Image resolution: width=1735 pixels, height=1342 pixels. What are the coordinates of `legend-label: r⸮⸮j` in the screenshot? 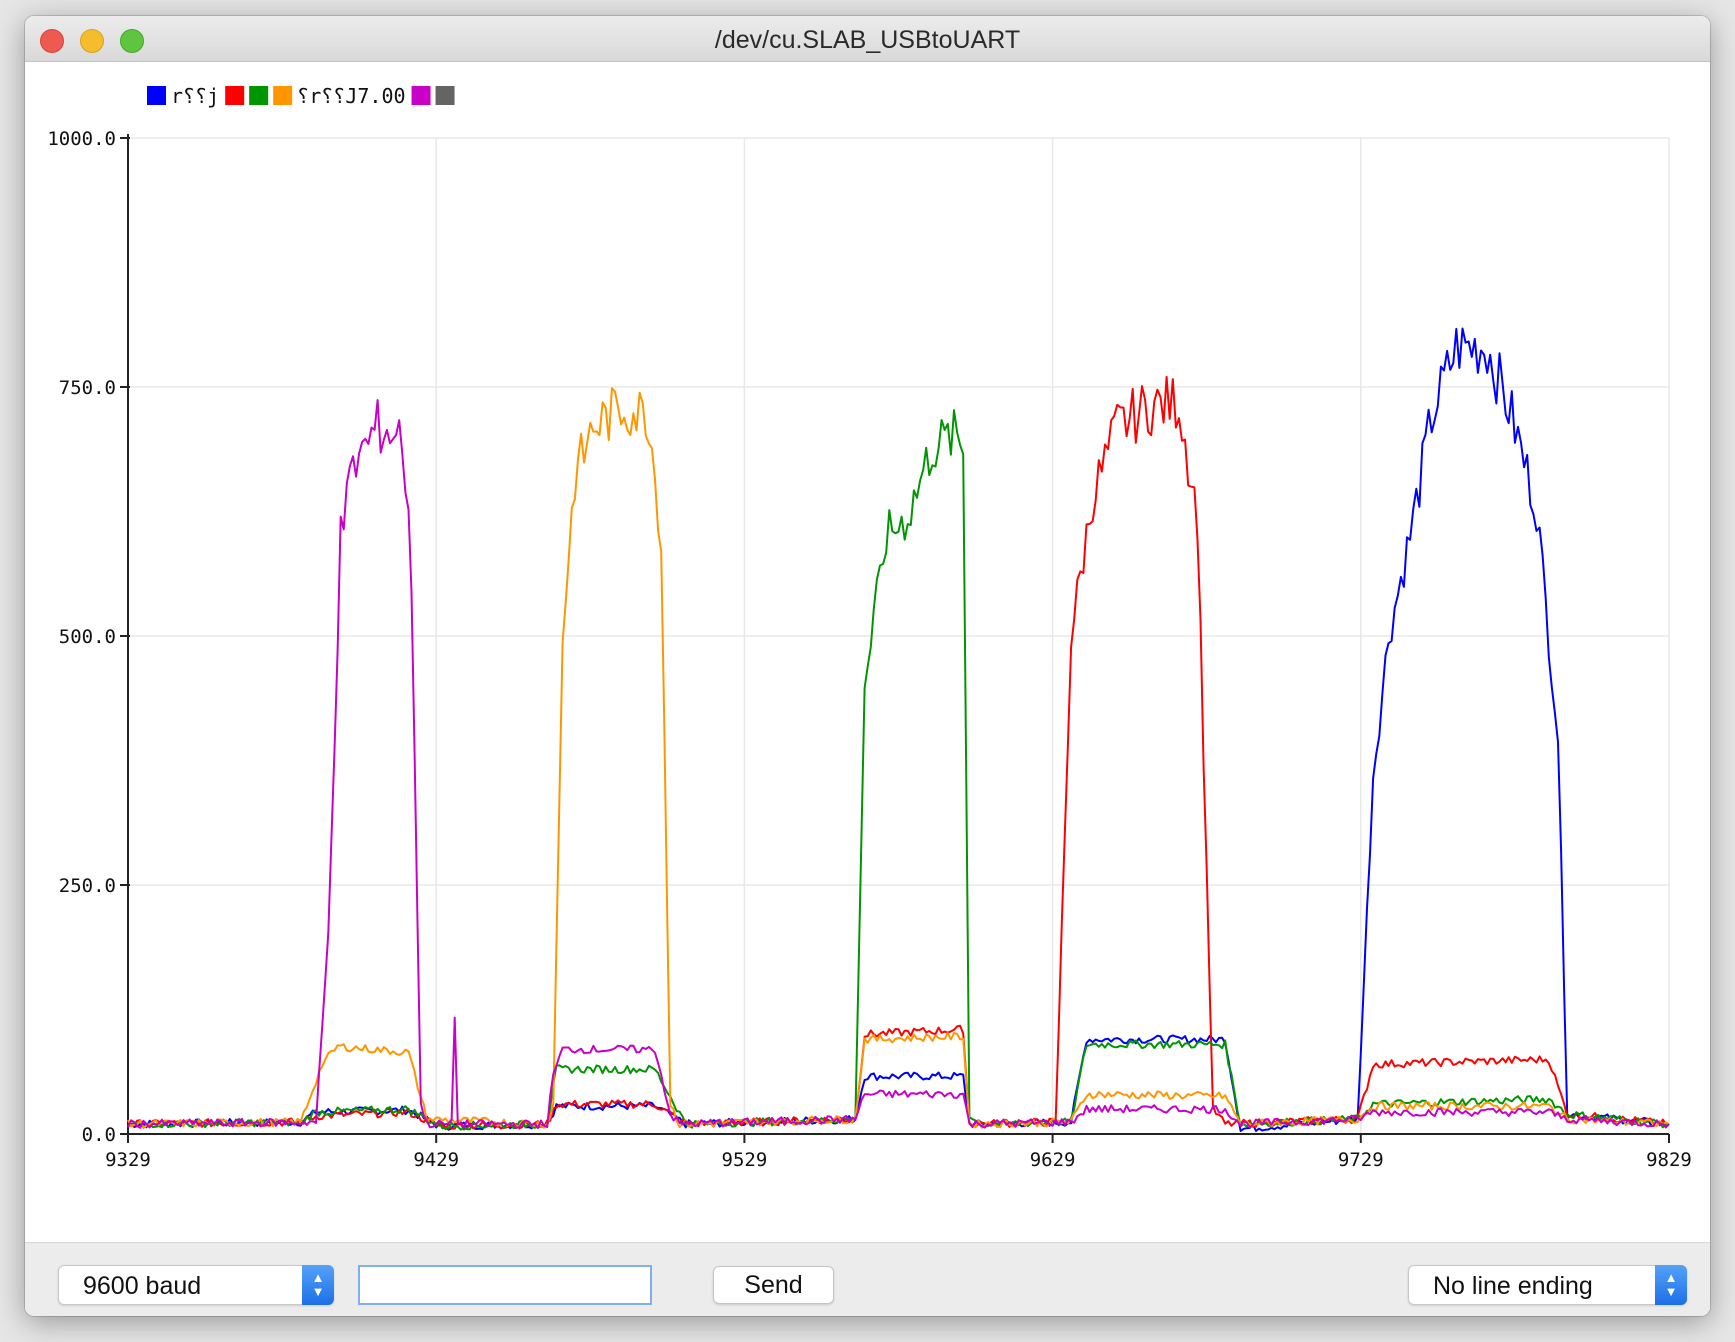 It's located at (195, 96).